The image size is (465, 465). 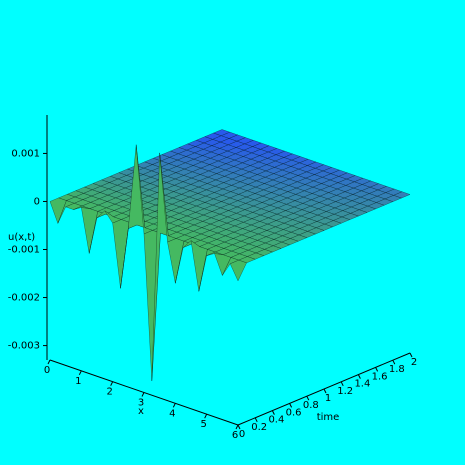 What do you see at coordinates (328, 417) in the screenshot?
I see `y-axis-label: time` at bounding box center [328, 417].